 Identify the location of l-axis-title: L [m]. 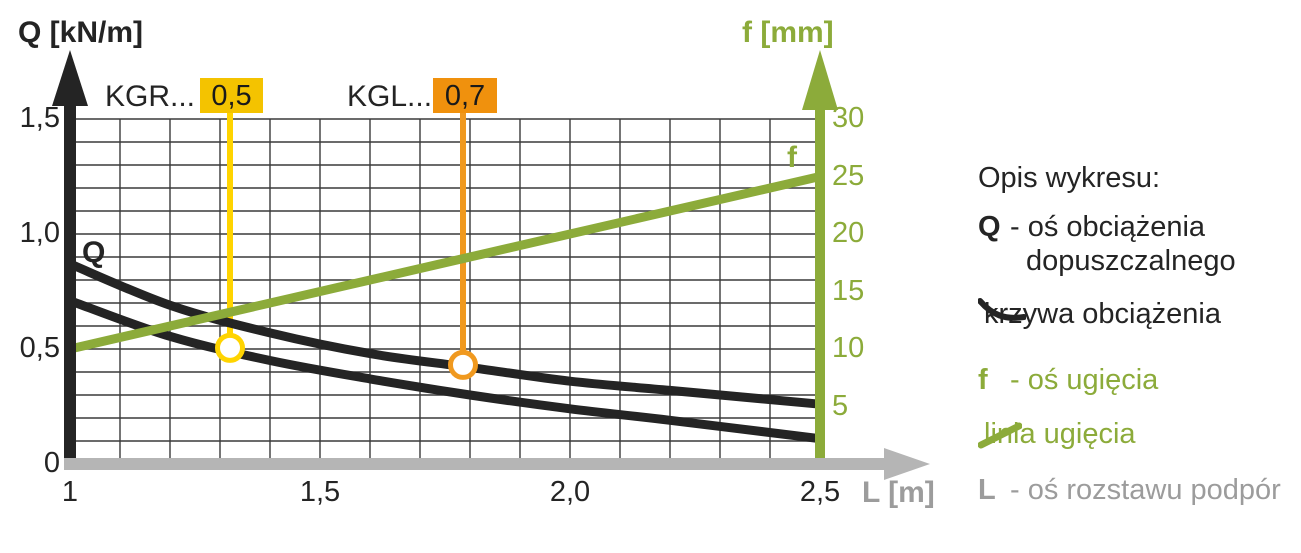
(898, 492).